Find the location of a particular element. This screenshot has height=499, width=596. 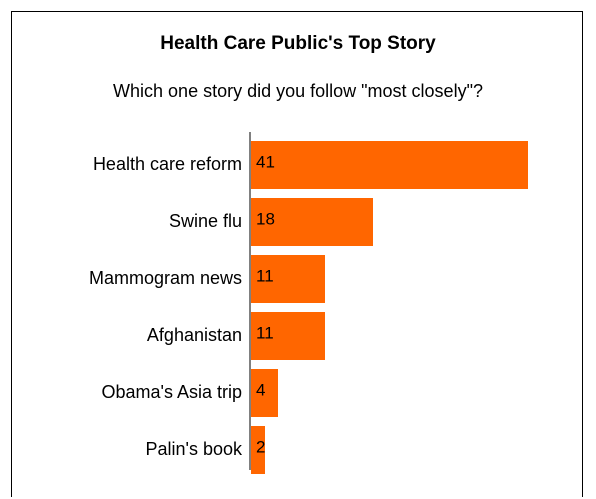

bar-afghanistan is located at coordinates (288, 336).